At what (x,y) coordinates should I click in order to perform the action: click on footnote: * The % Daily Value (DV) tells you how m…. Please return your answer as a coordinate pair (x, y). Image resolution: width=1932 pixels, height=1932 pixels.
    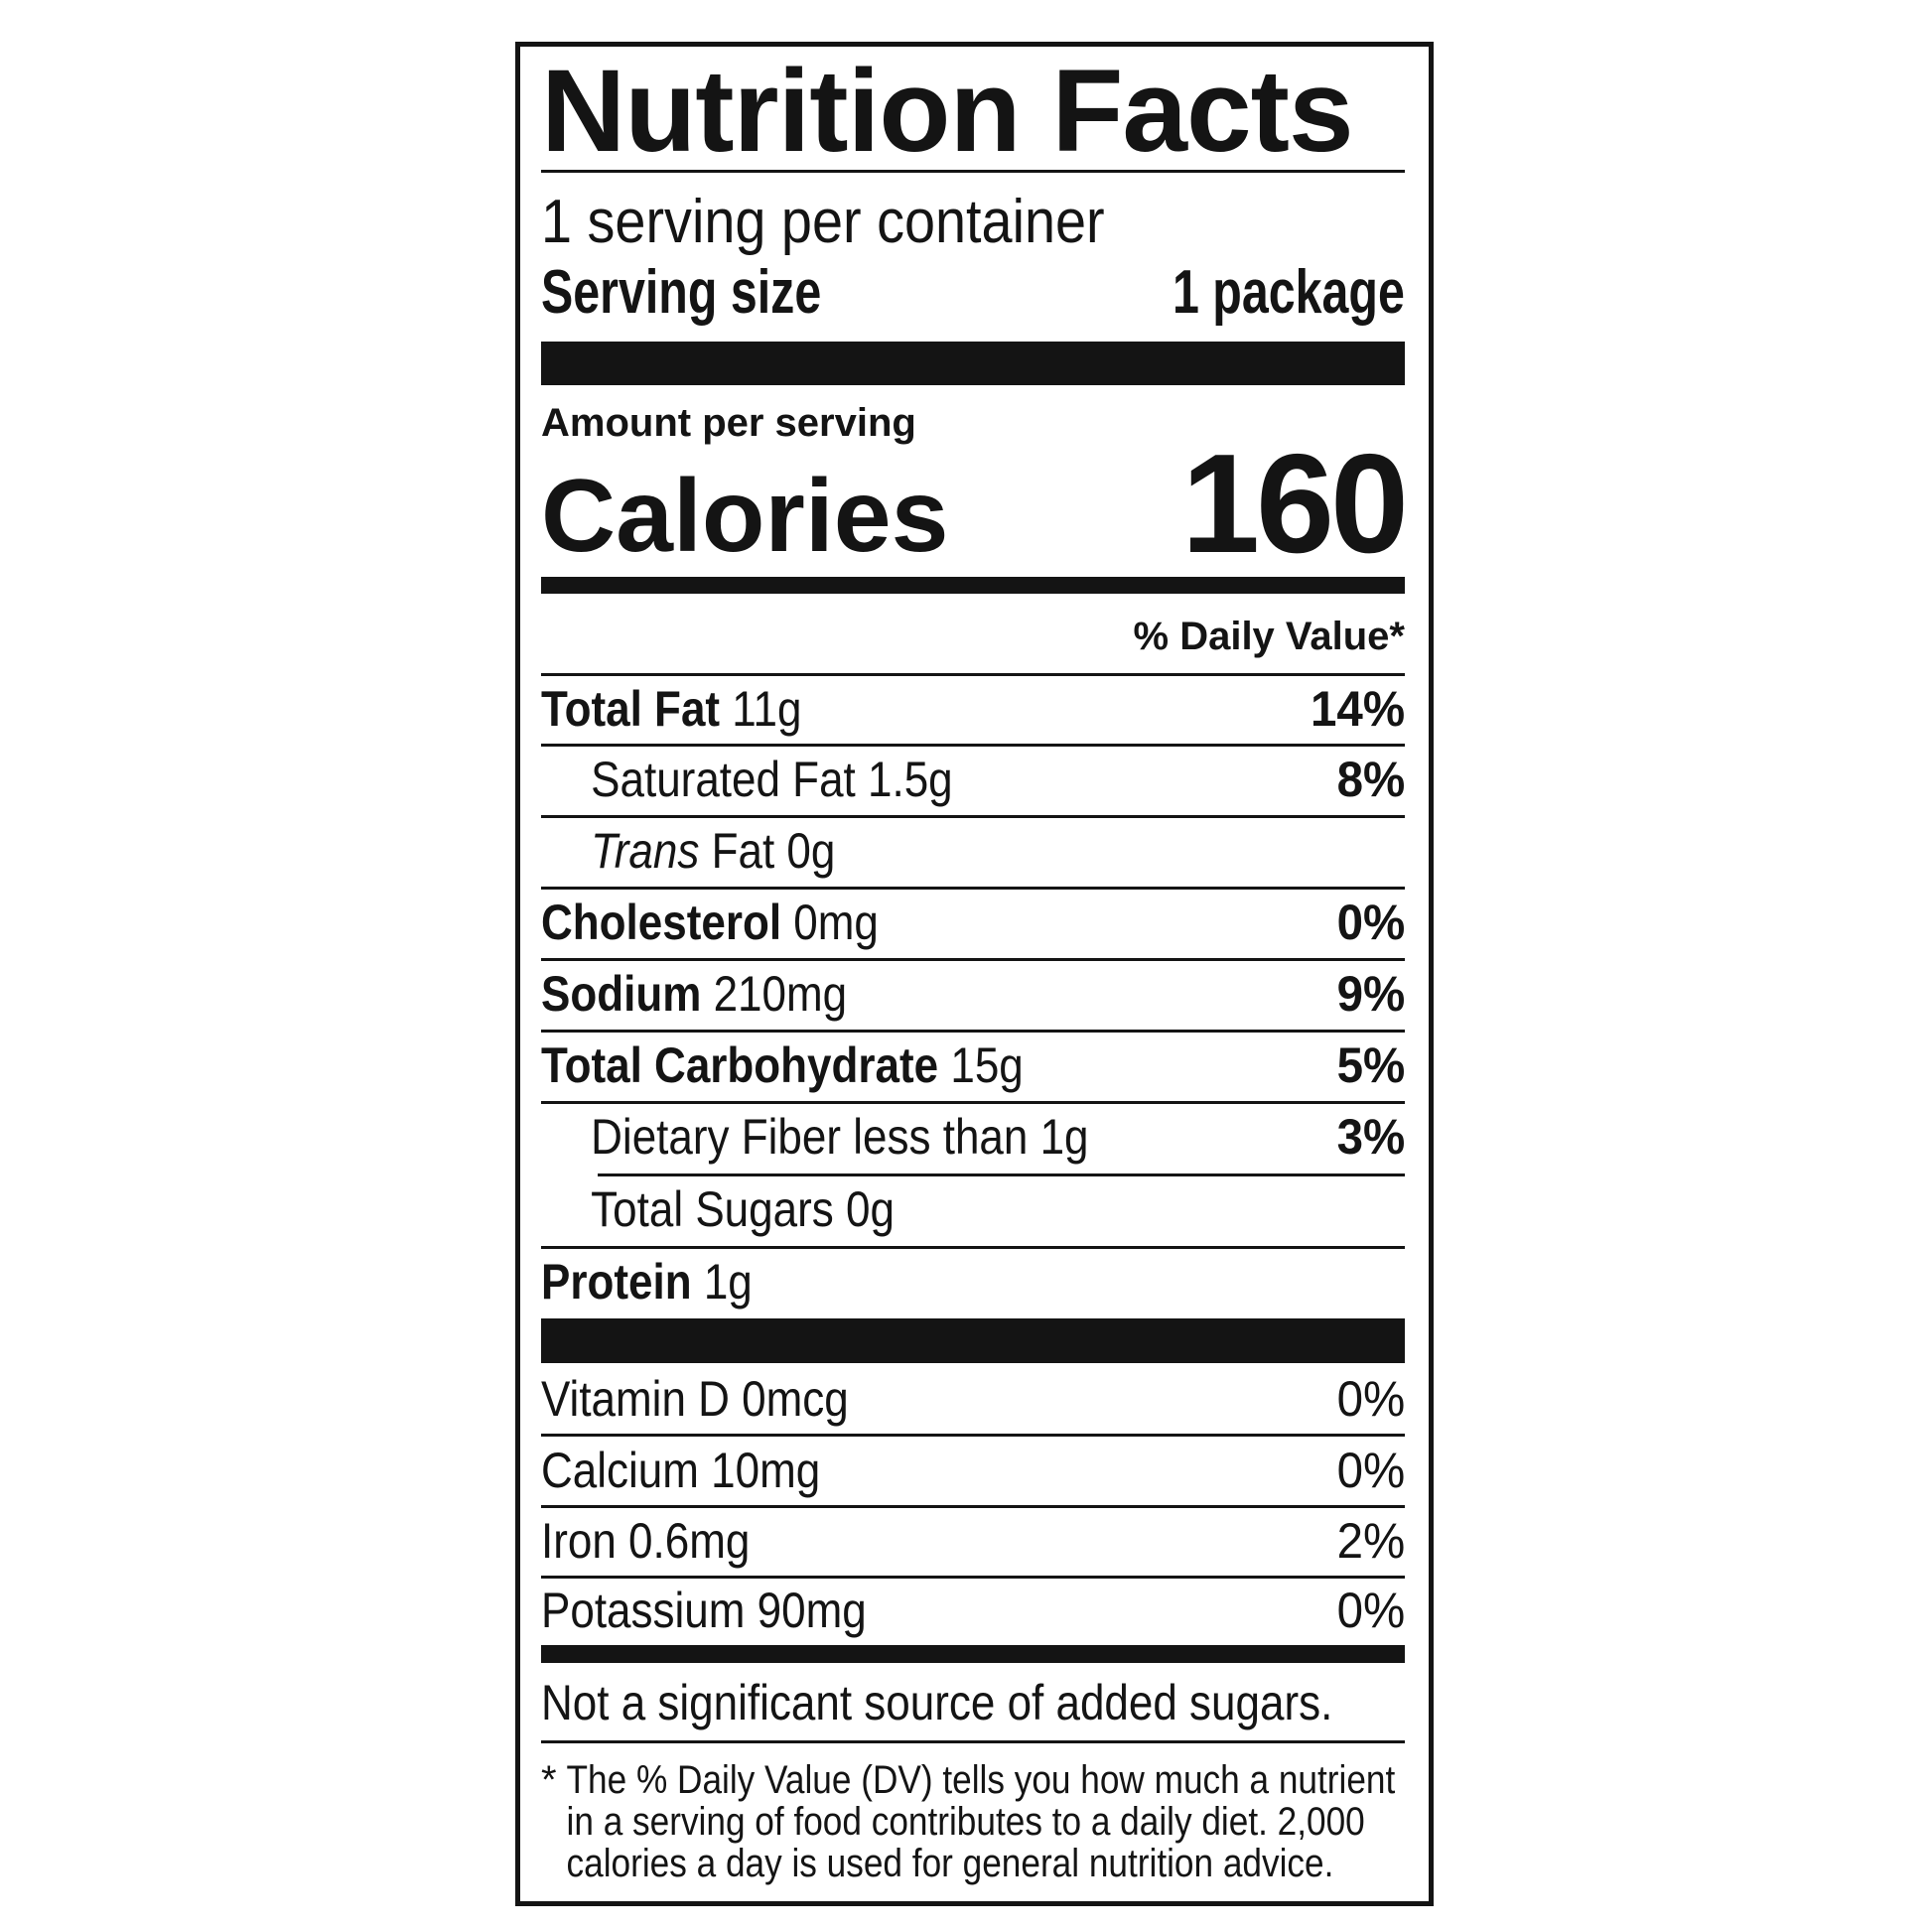
    Looking at the image, I should click on (973, 1822).